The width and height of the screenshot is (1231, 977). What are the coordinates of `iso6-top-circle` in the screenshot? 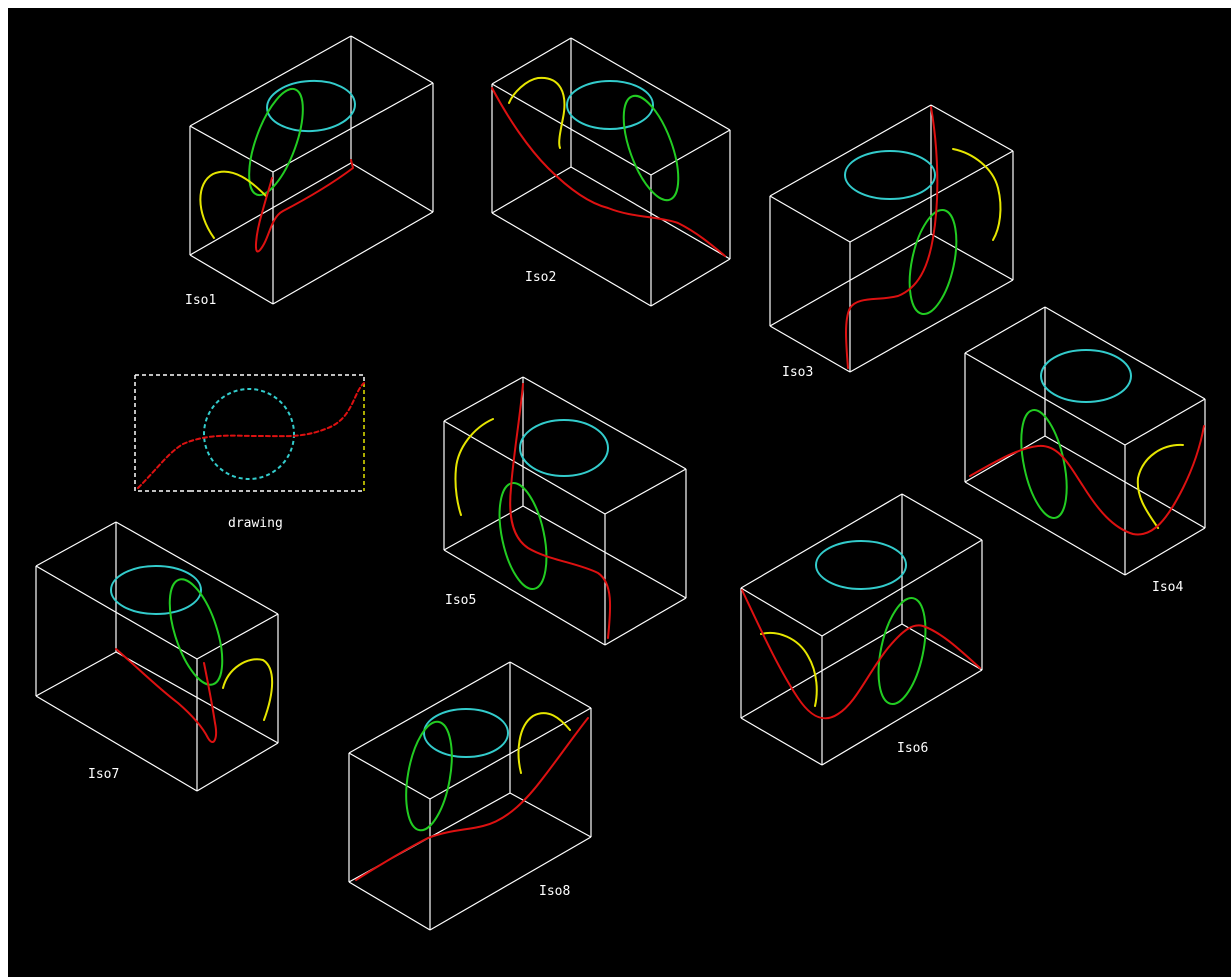 It's located at (861, 565).